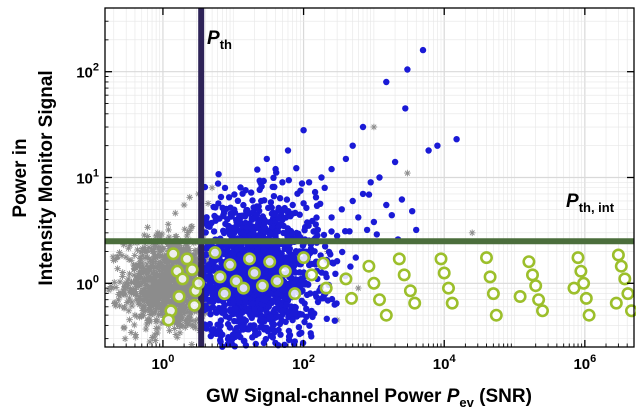  Describe the element at coordinates (163, 363) in the screenshot. I see `x-tick-label: 10⁰` at that location.